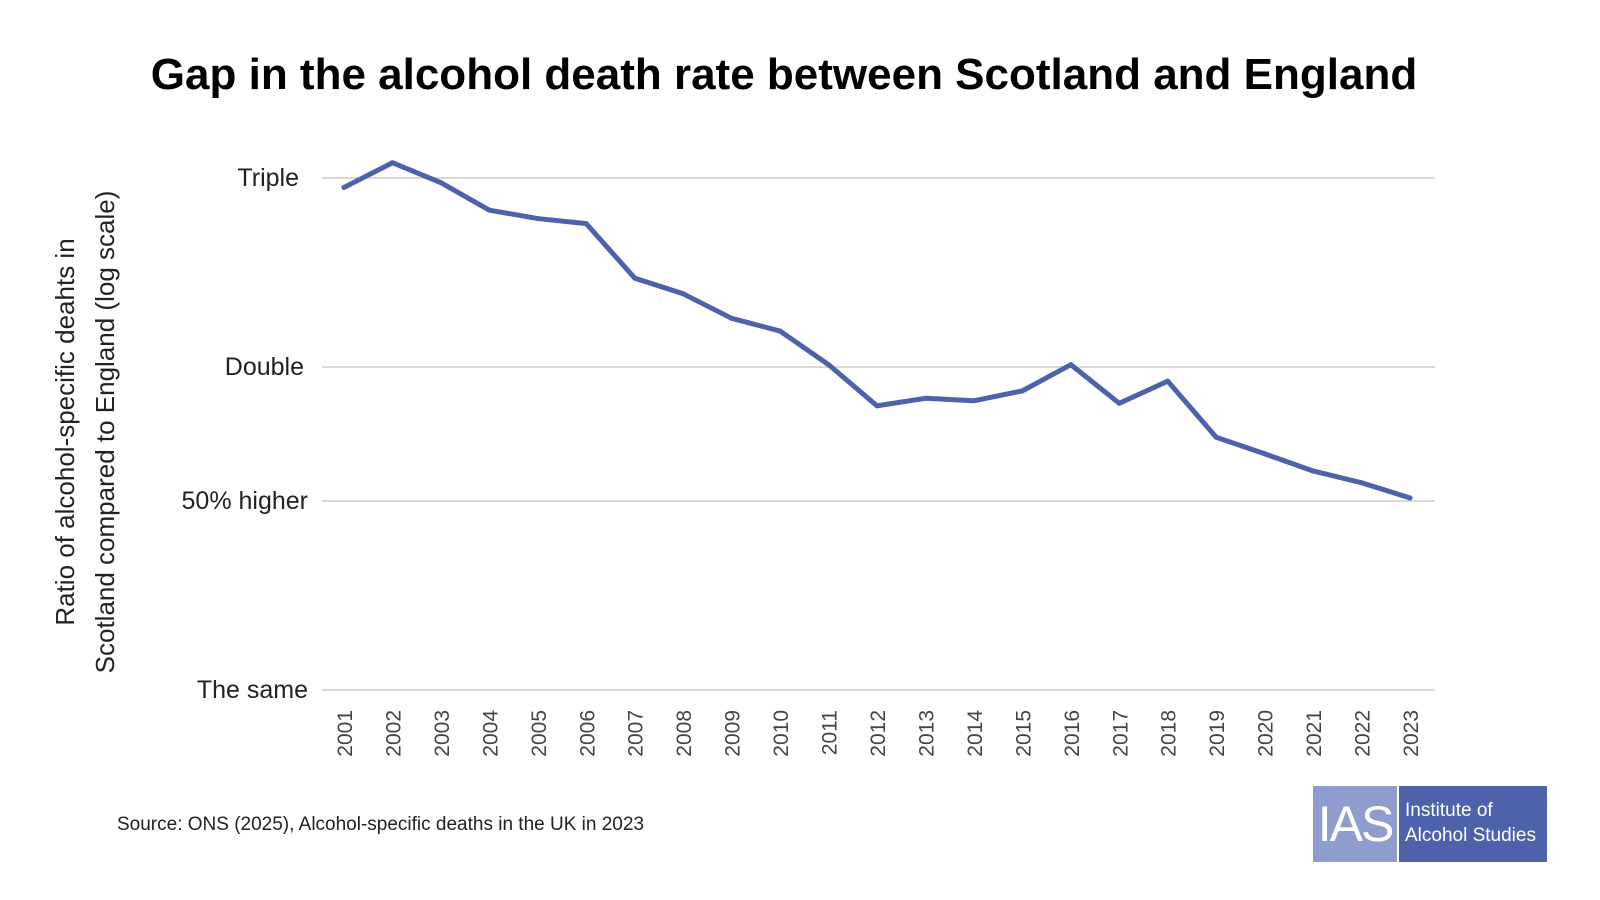  I want to click on x-tick-label: 2022, so click(1363, 733).